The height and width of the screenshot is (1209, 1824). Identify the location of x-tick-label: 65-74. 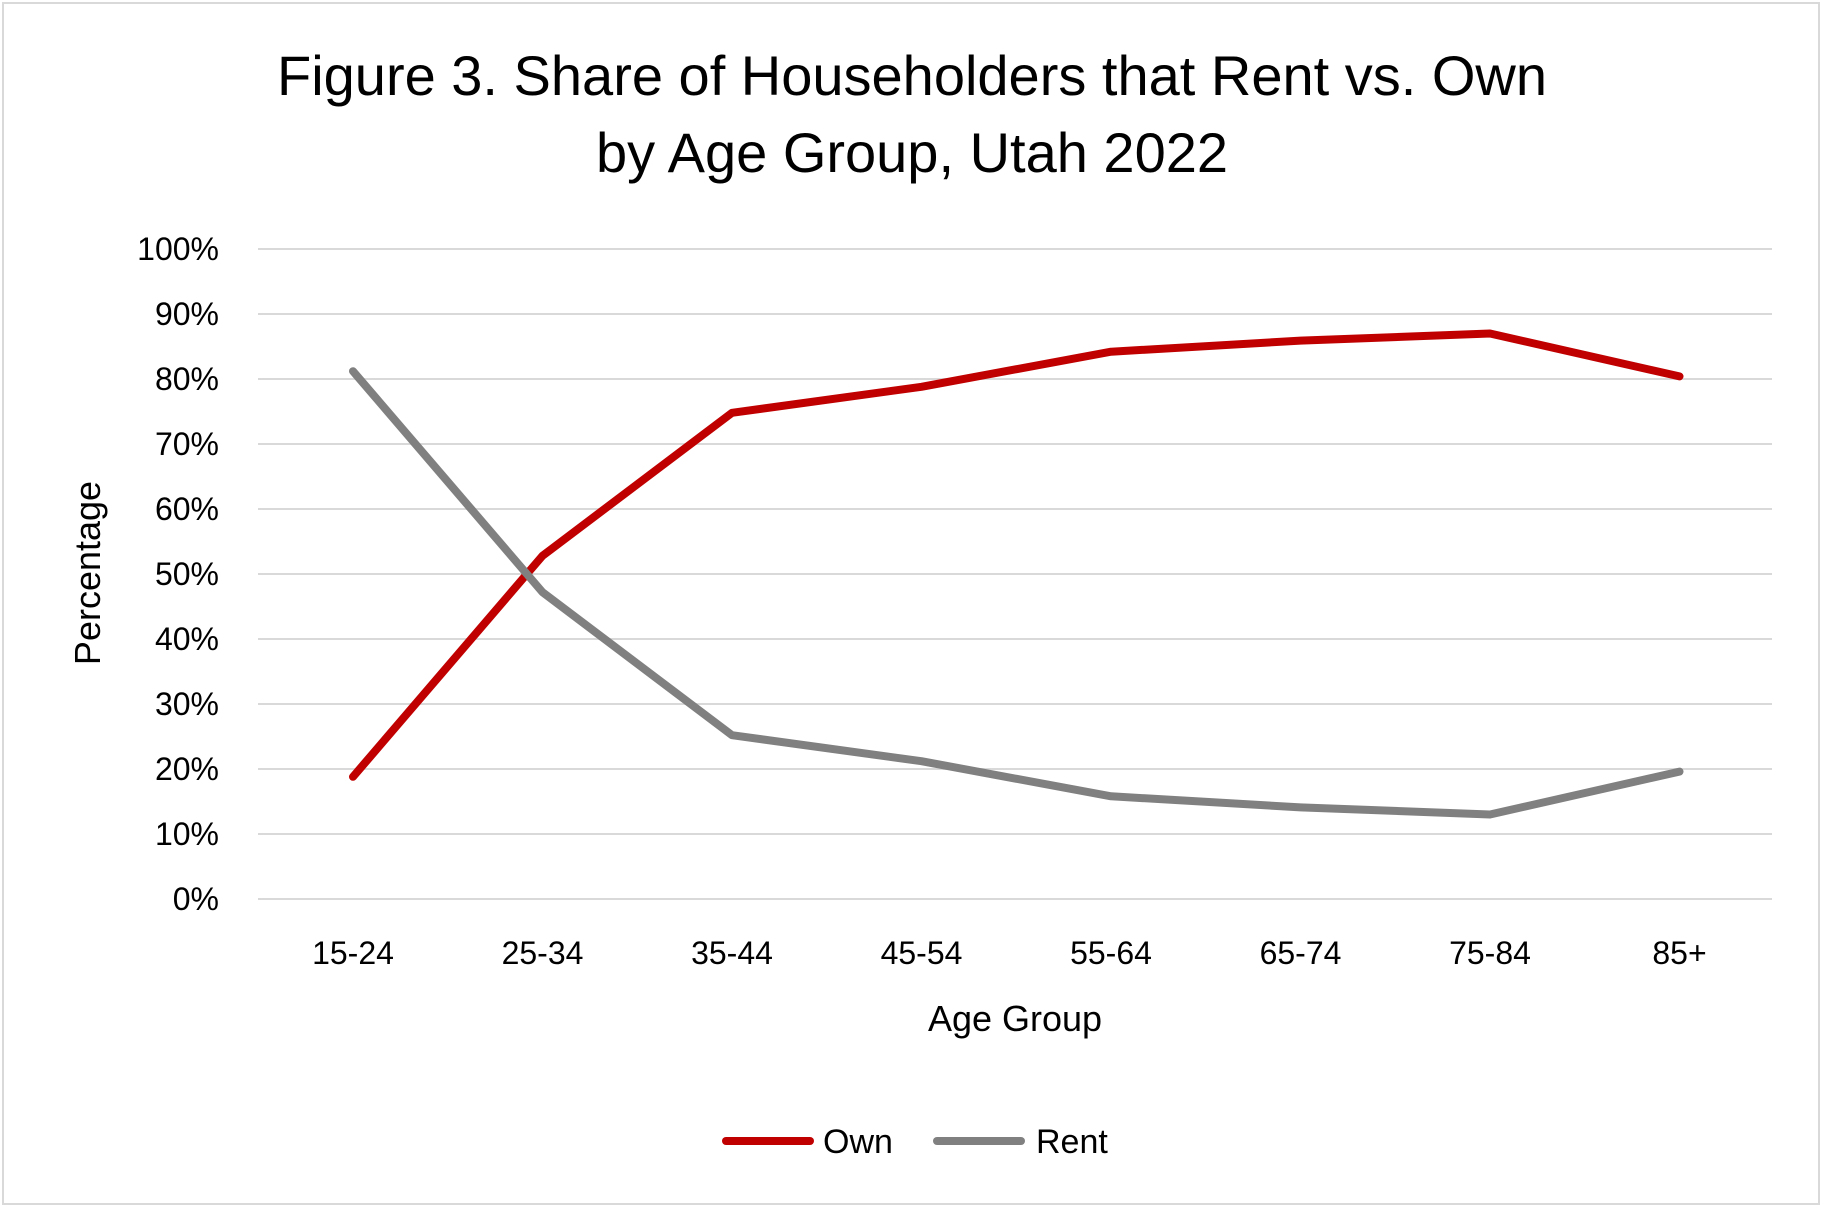
(1301, 953).